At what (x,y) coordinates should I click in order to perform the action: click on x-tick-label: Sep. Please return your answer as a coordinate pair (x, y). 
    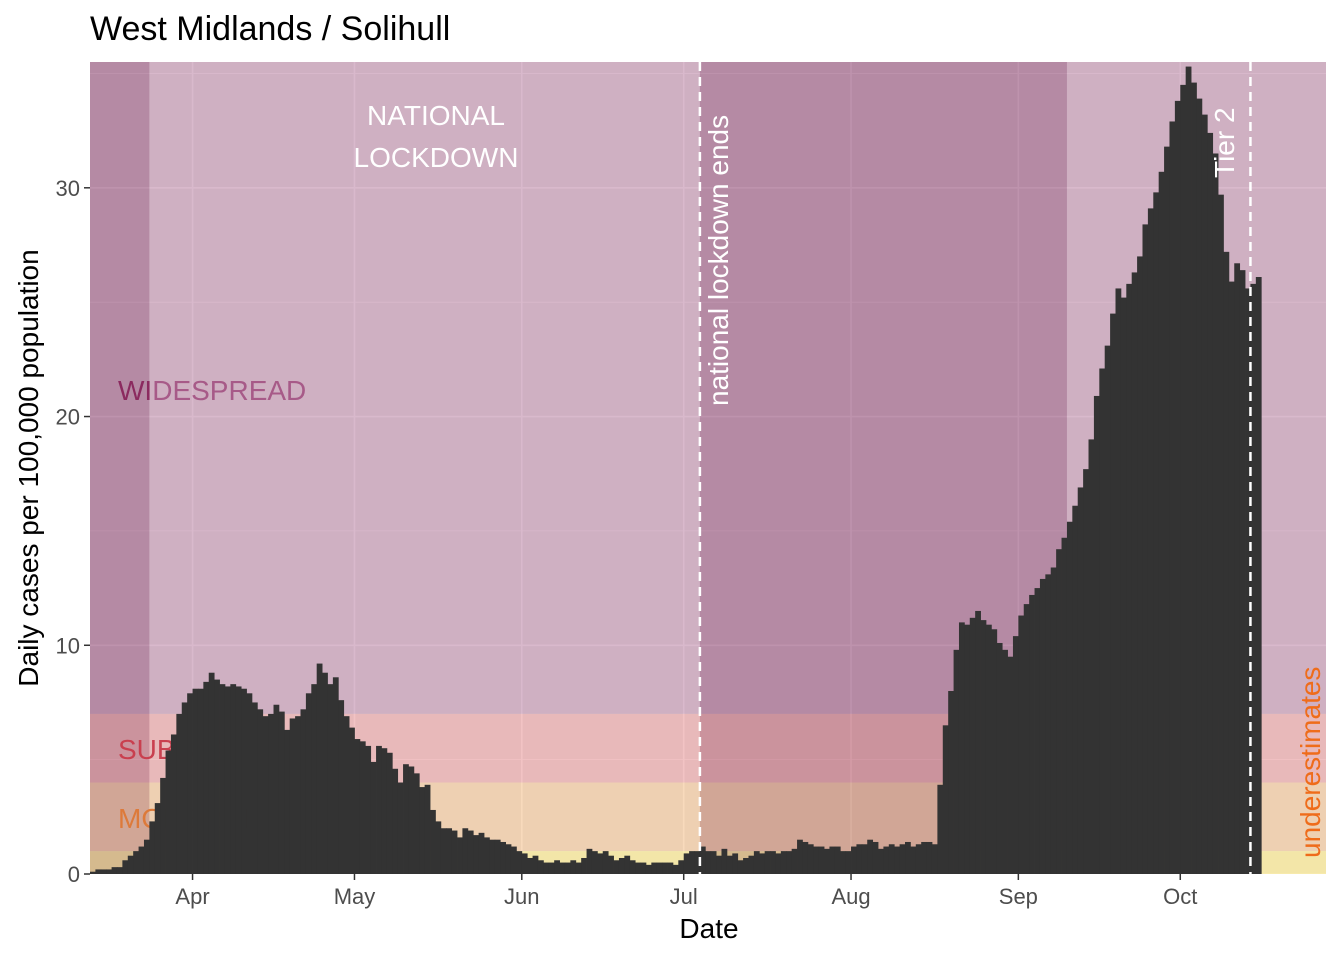
    Looking at the image, I should click on (1018, 896).